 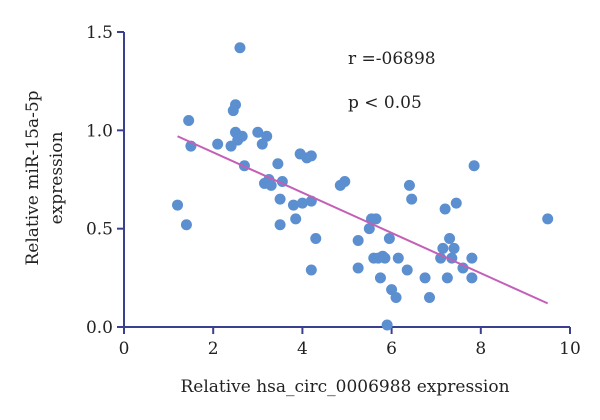 I want to click on correlation-annotation: r =-06898, so click(x=392, y=59).